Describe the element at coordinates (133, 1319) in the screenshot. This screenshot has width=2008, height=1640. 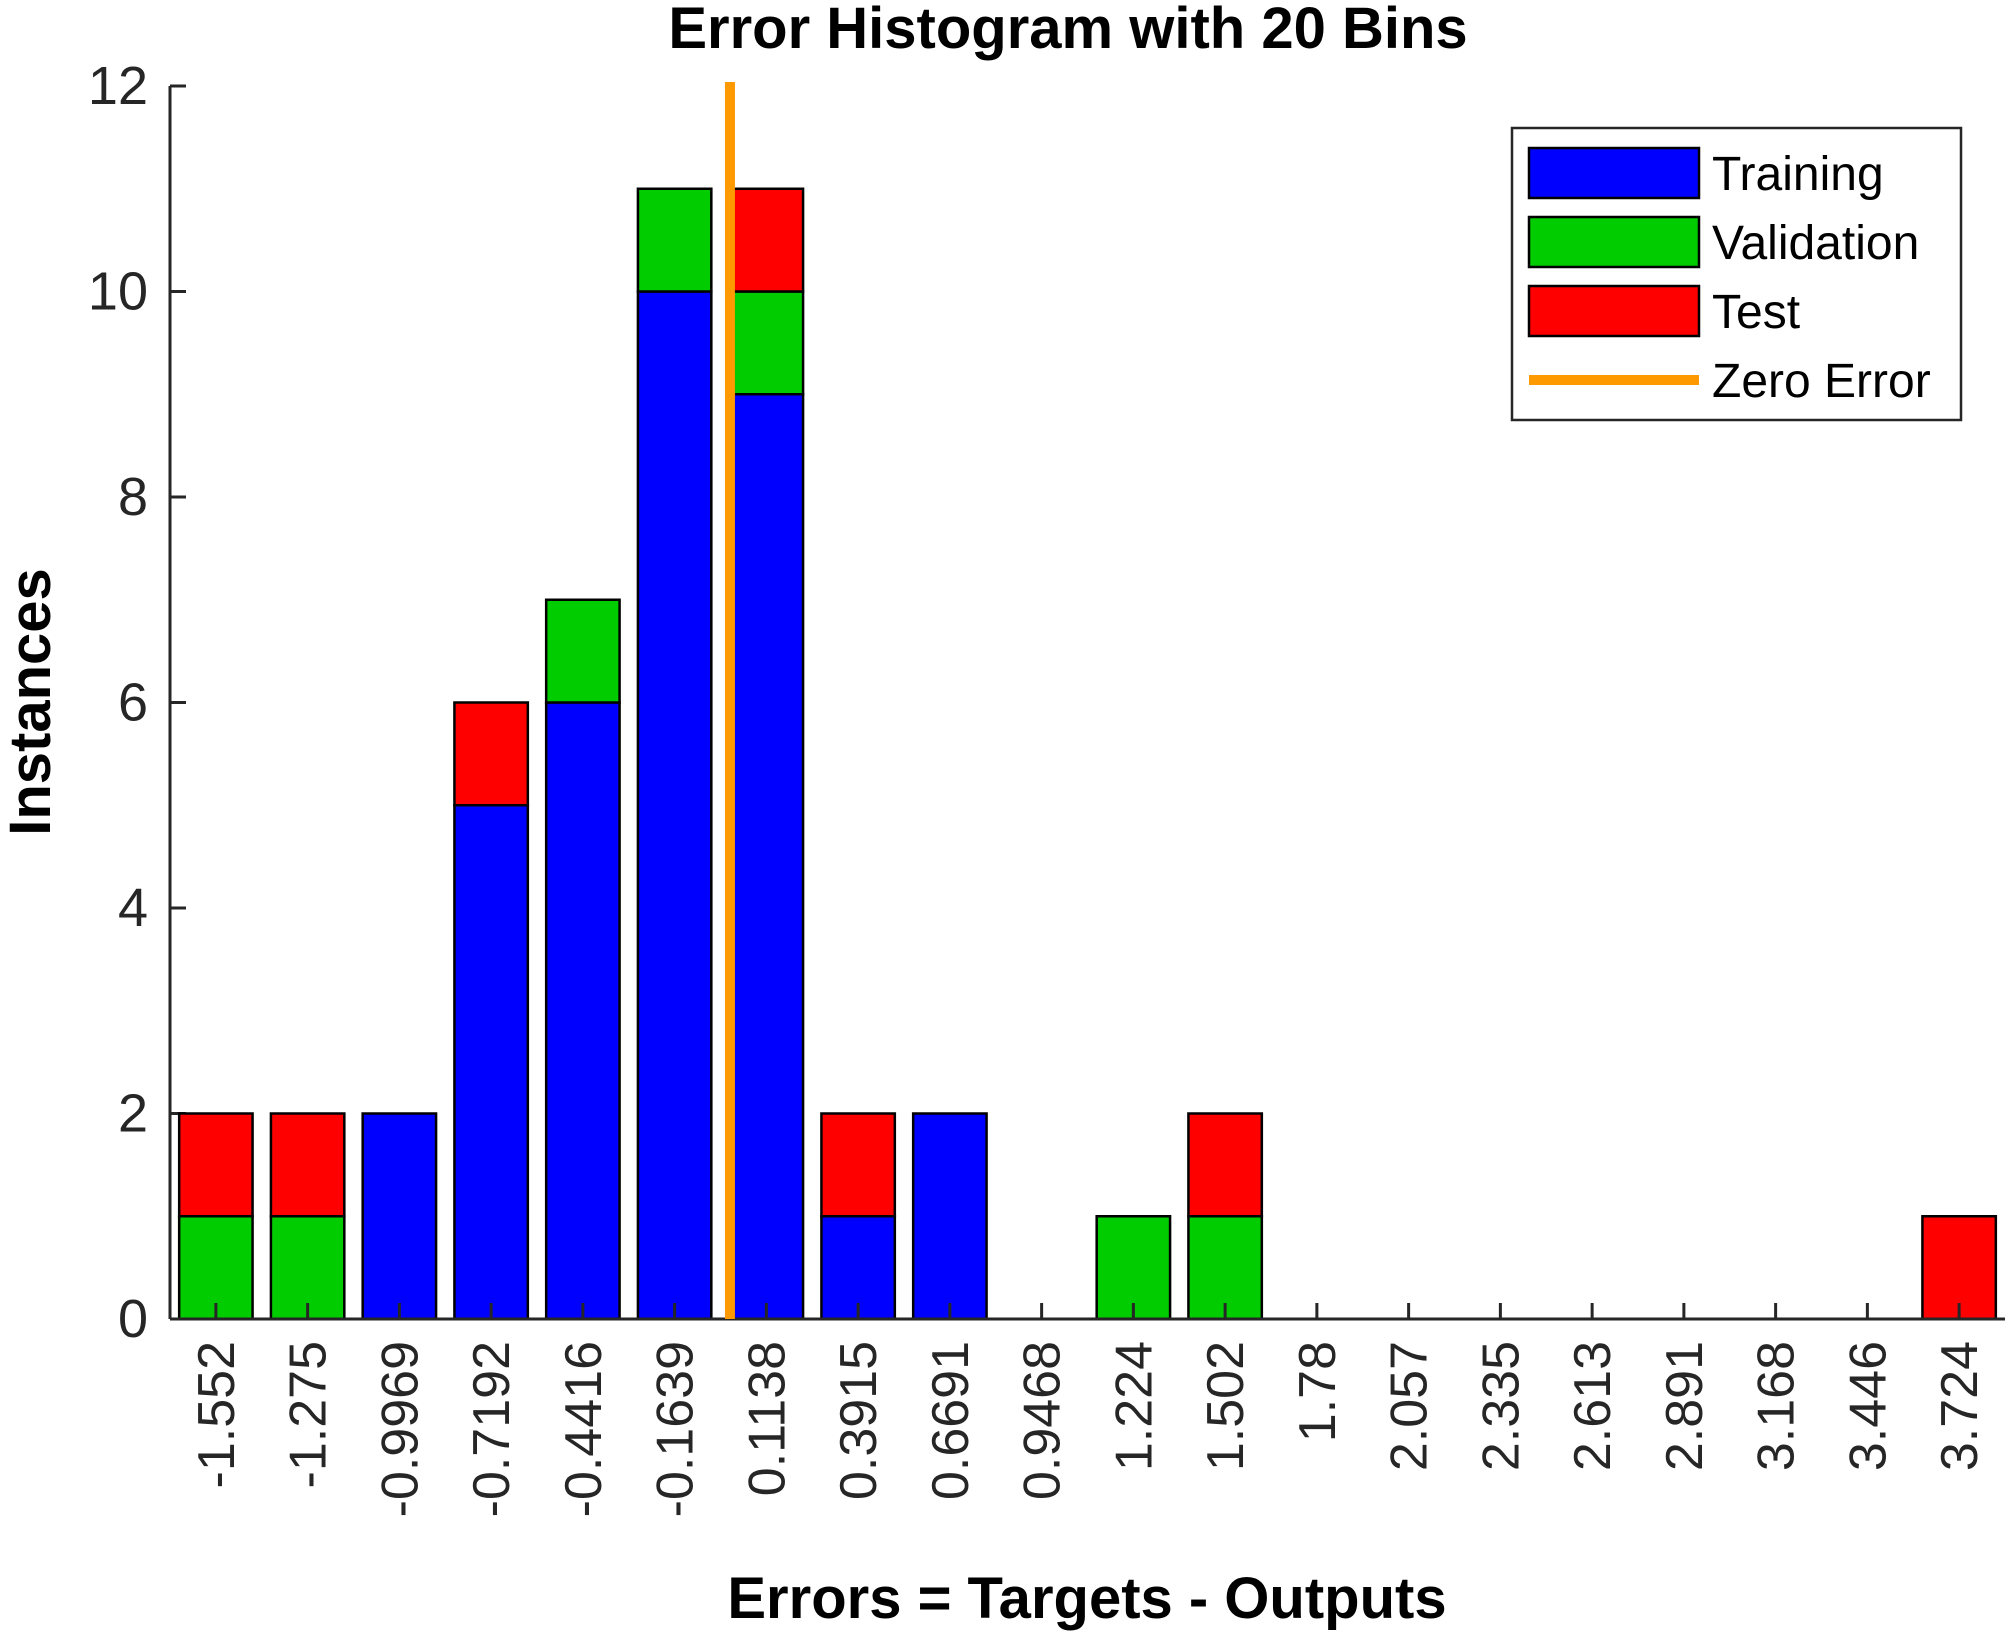
I see `y-tick-label: 0` at that location.